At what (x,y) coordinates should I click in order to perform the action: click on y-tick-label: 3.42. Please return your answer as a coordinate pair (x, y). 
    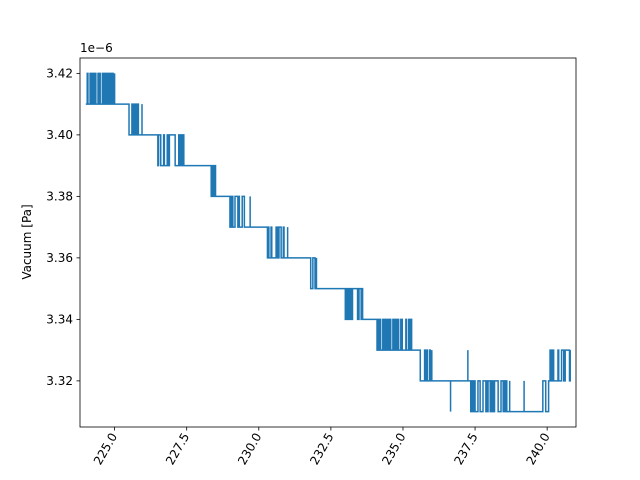
    Looking at the image, I should click on (59, 73).